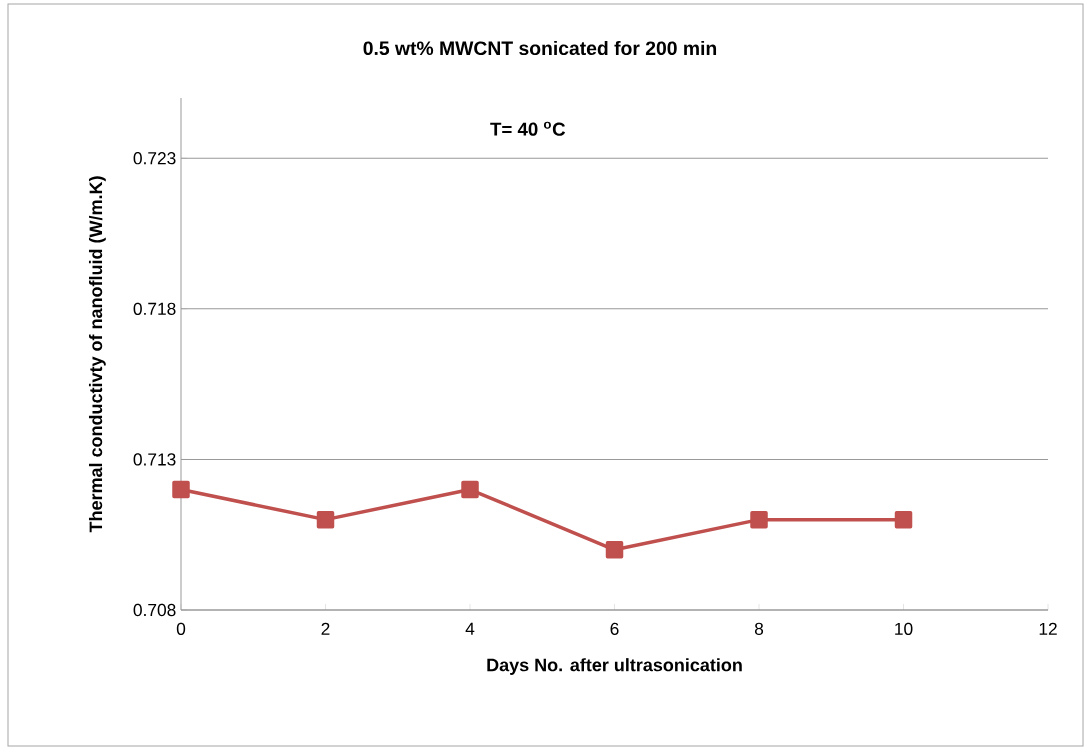 This screenshot has width=1087, height=749. I want to click on y-tick-label: 0.723, so click(154, 158).